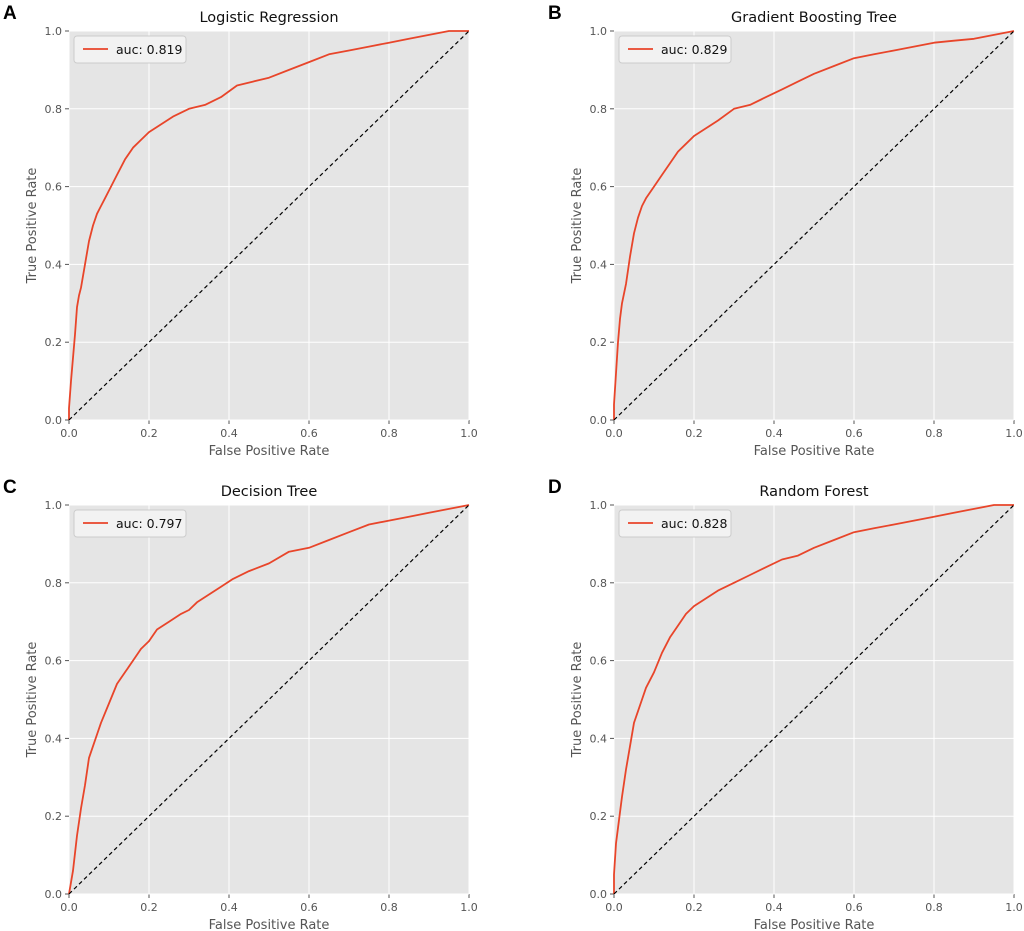  I want to click on legend-label: auc: 0.819, so click(149, 49).